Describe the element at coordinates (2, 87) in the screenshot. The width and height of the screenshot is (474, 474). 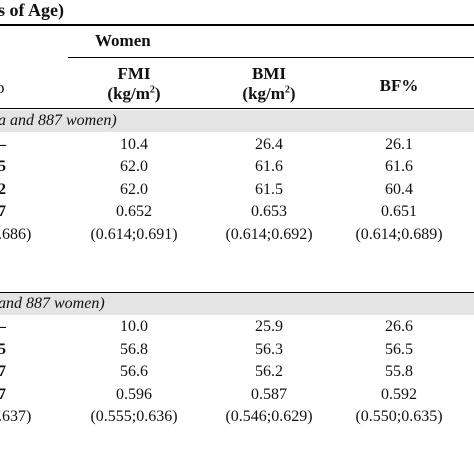
I see `left-column-header: o` at that location.